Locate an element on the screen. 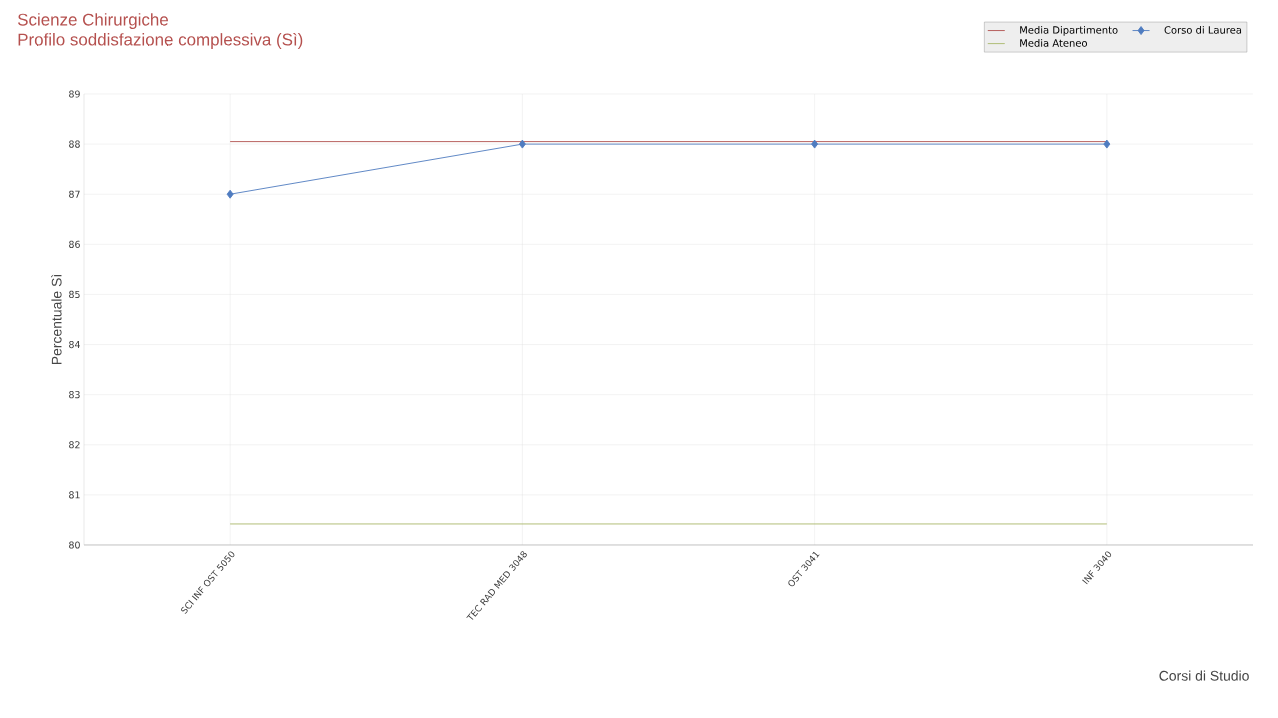 This screenshot has height=718, width=1278. y-tick-label: 89 is located at coordinates (74, 94).